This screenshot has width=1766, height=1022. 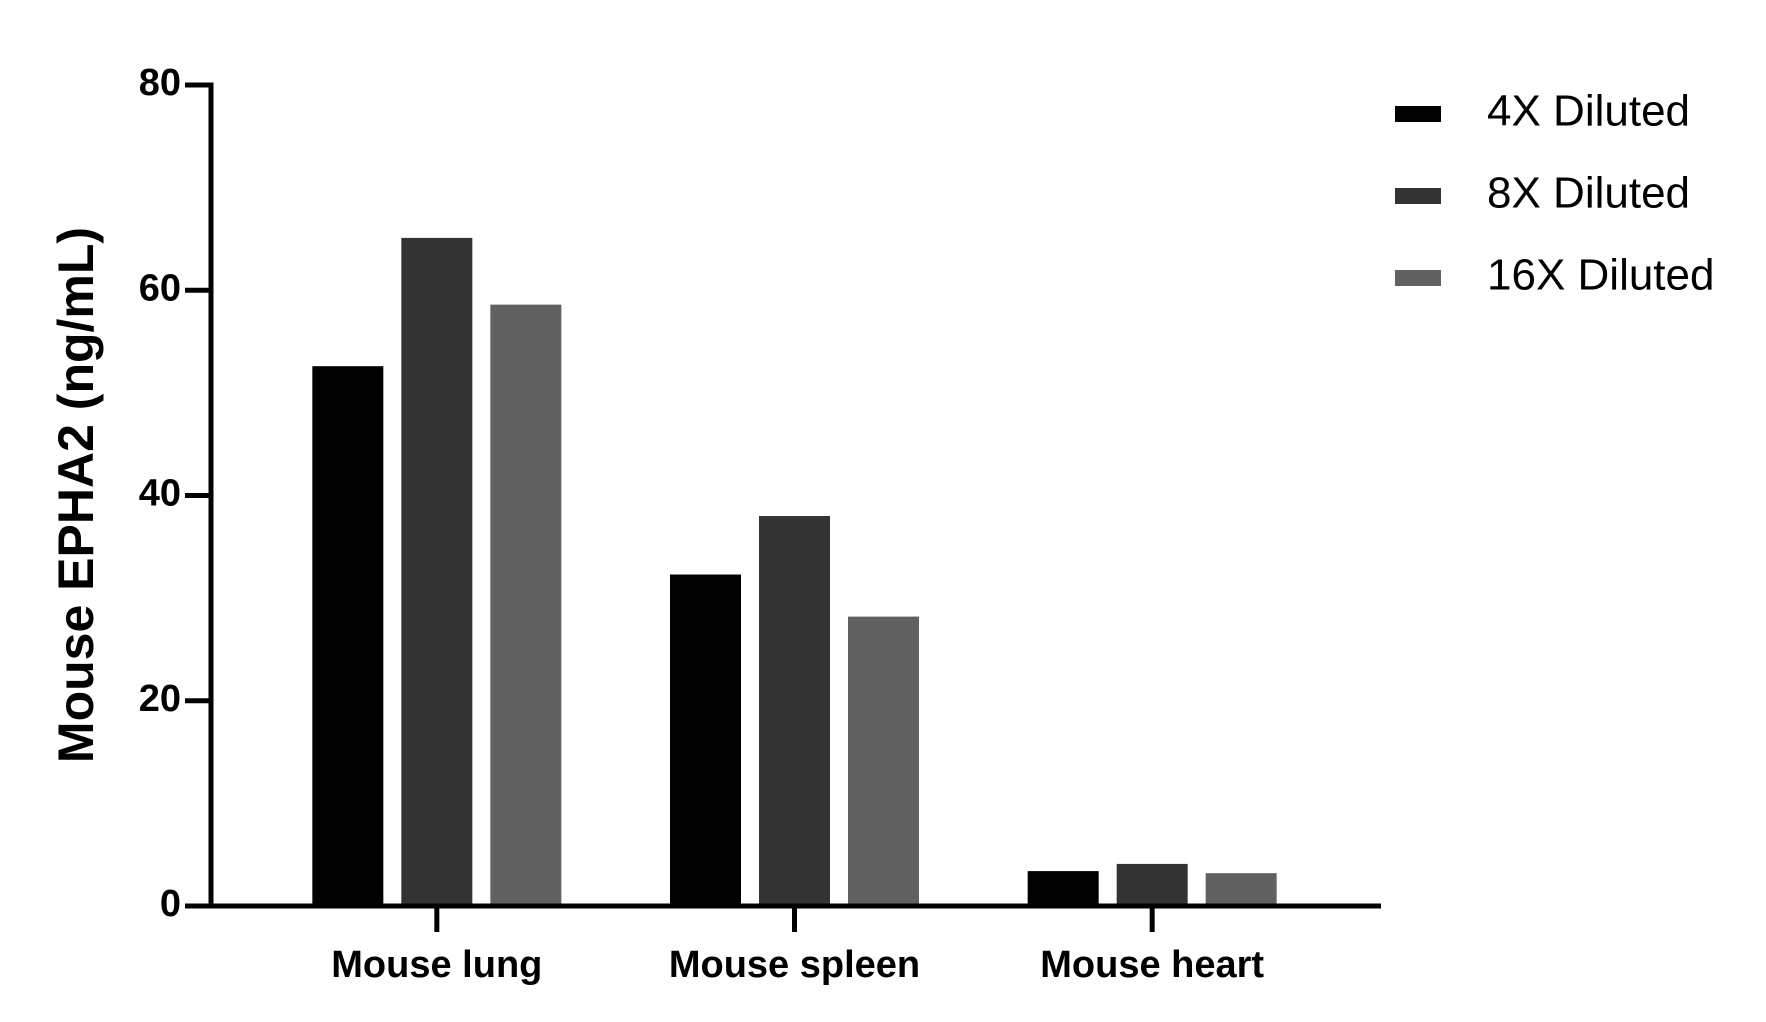 I want to click on x-tick-label: Mouse spleen, so click(x=794, y=965).